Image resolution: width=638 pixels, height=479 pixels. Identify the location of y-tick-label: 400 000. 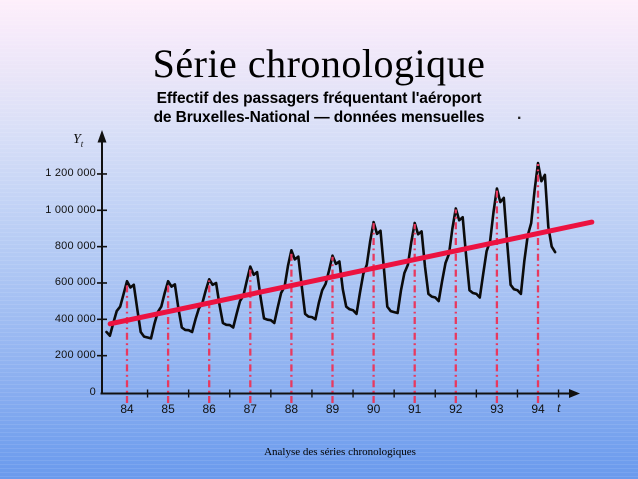
(75, 318).